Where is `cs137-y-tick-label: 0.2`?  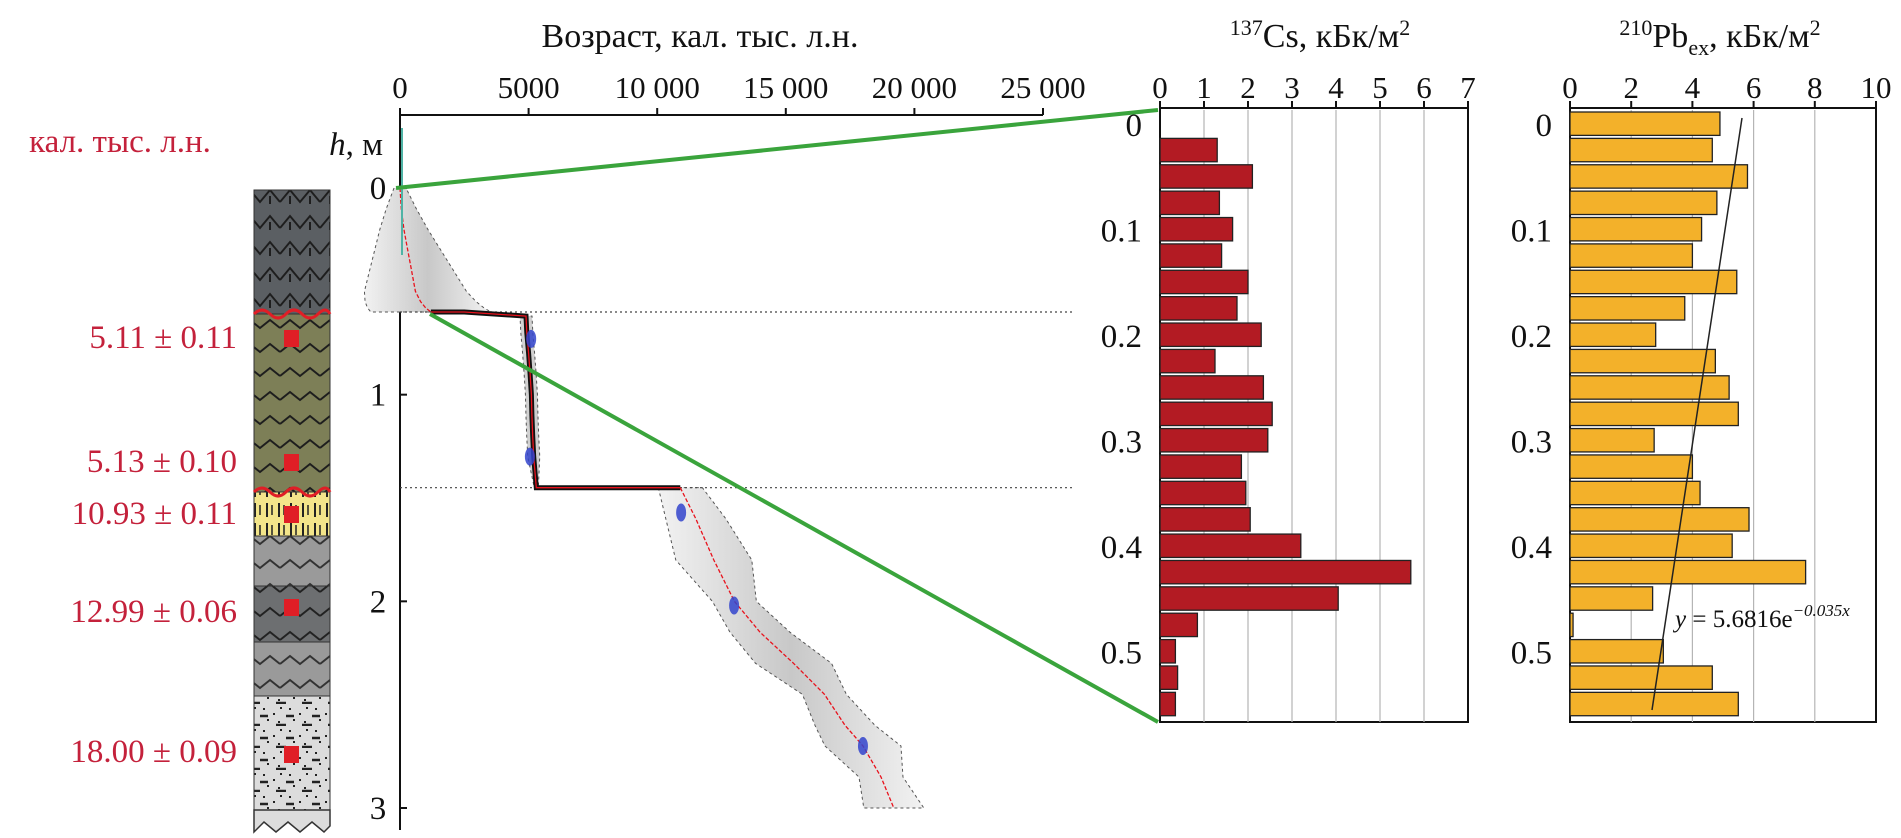 cs137-y-tick-label: 0.2 is located at coordinates (1121, 337).